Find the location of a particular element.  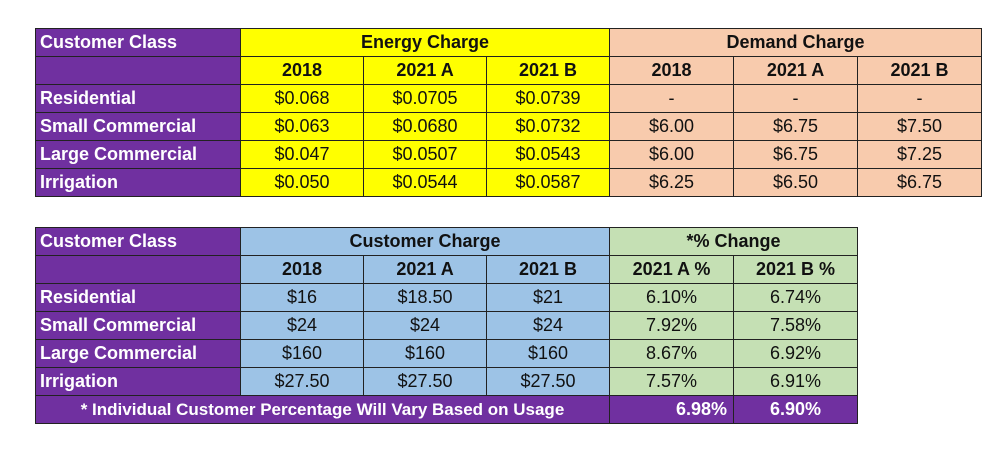

change-cell: 6.74% is located at coordinates (796, 297).